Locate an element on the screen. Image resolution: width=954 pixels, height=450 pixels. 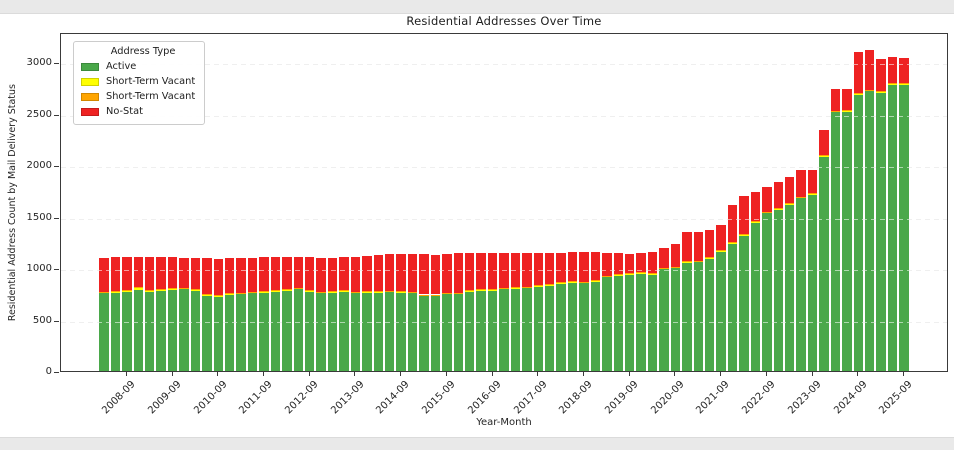
legend-item: Short-Term Vacant is located at coordinates (138, 96).